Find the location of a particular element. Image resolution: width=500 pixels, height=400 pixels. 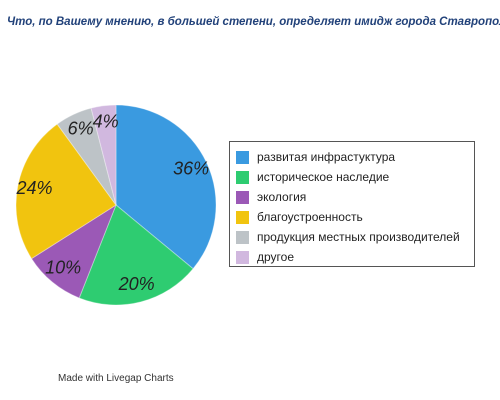

slice-value-label-1: 36% is located at coordinates (191, 168).